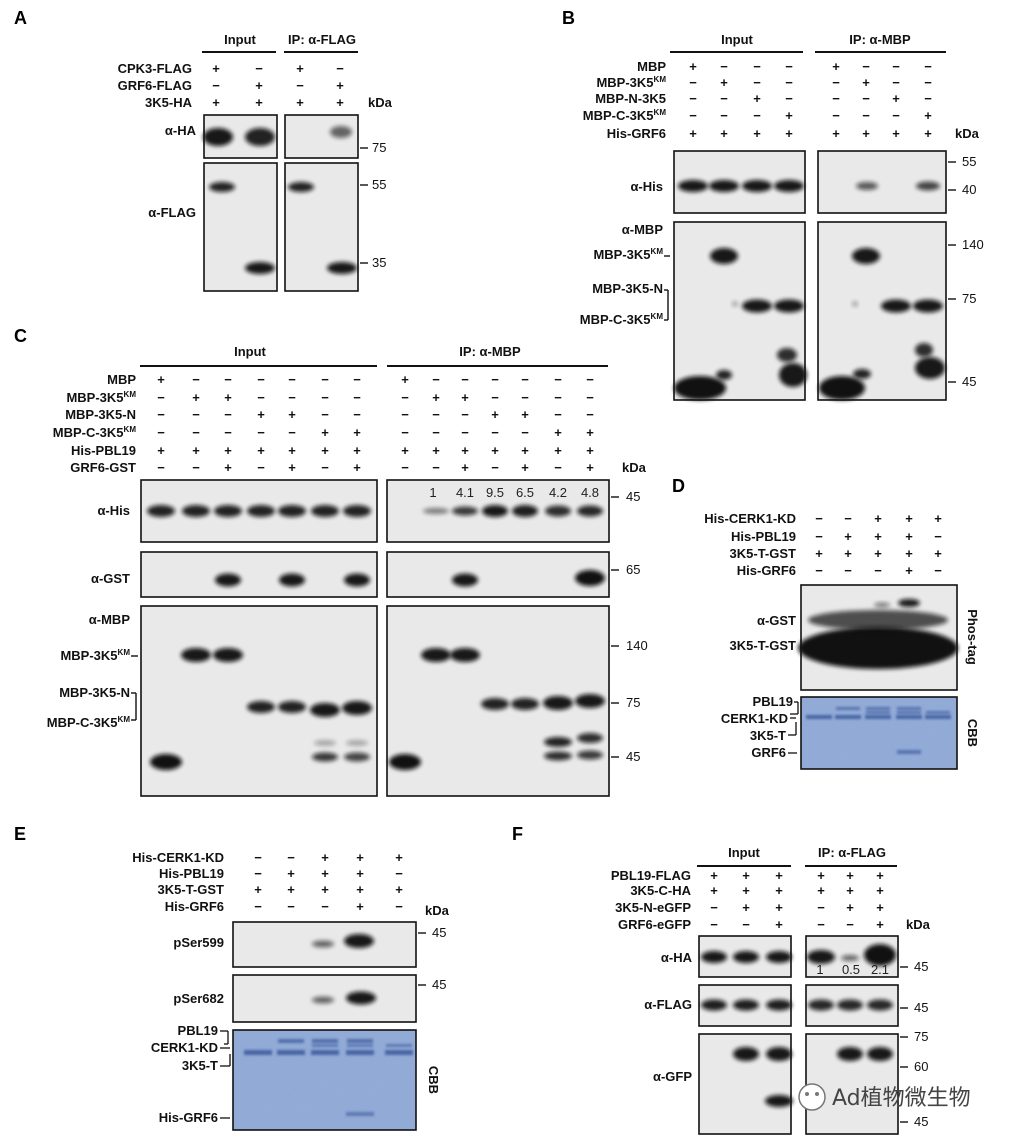 This screenshot has height=1143, width=1027. What do you see at coordinates (558, 492) in the screenshot?
I see `quant-value: 4.2` at bounding box center [558, 492].